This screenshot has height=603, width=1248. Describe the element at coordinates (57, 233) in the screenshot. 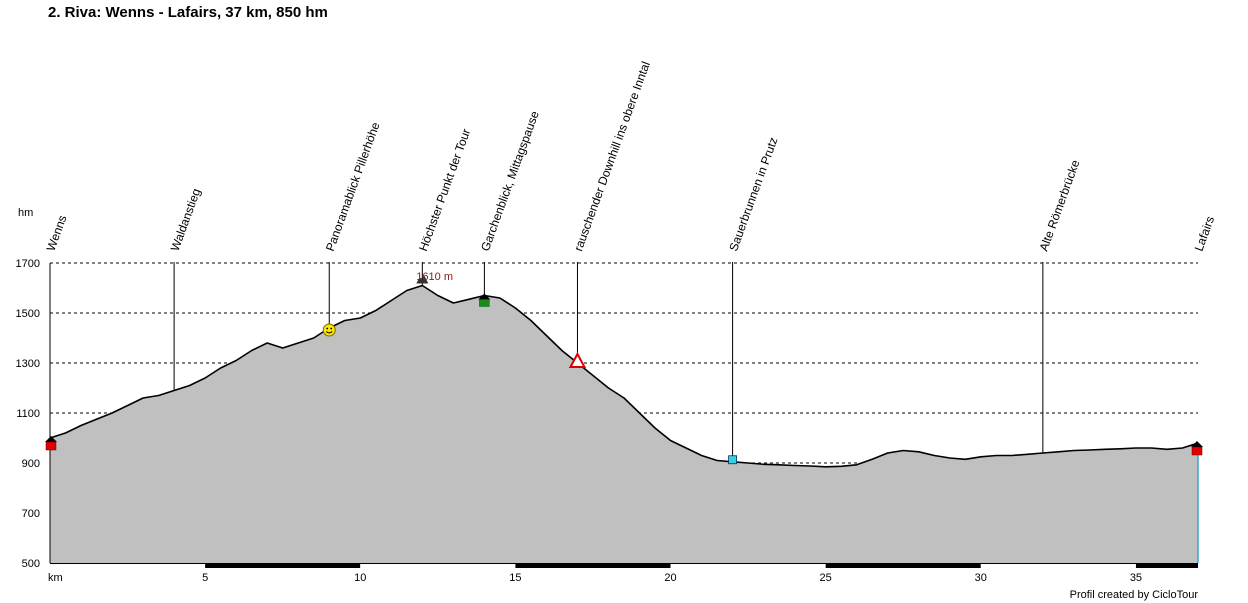

I see `waypoint-label-0: Wenns` at that location.